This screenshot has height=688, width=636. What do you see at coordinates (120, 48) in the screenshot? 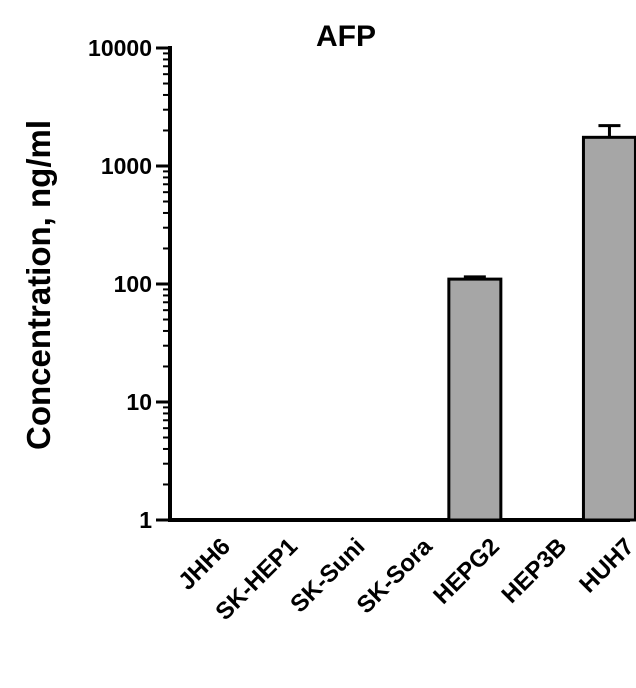
I see `y-tick-label: 10000` at bounding box center [120, 48].